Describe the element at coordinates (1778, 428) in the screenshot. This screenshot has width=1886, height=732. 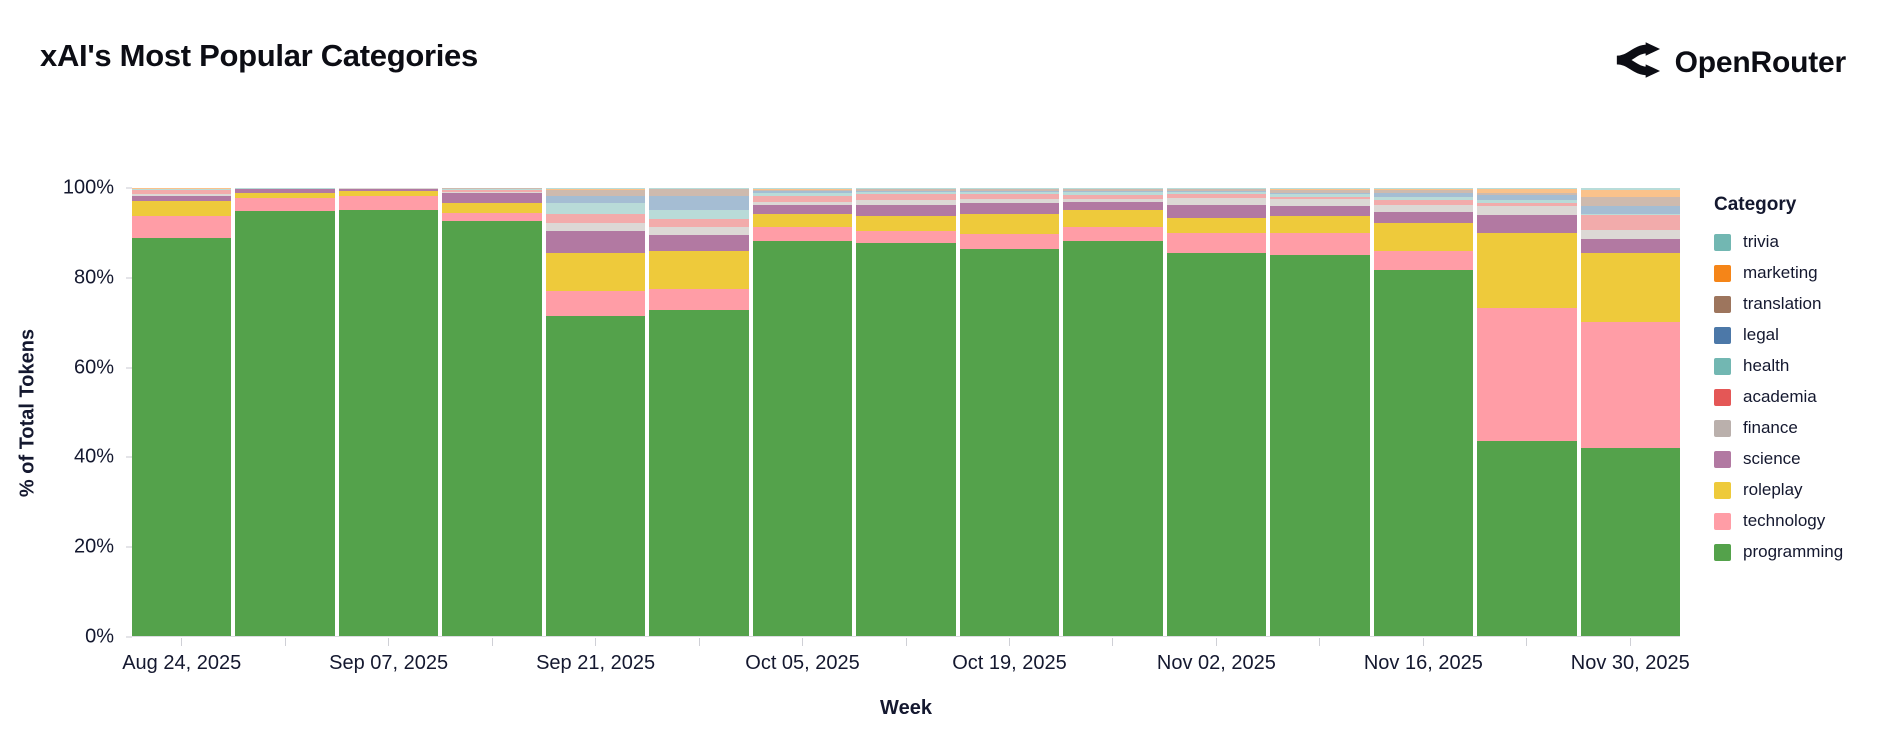
I see `legend-item-finance: finance` at that location.